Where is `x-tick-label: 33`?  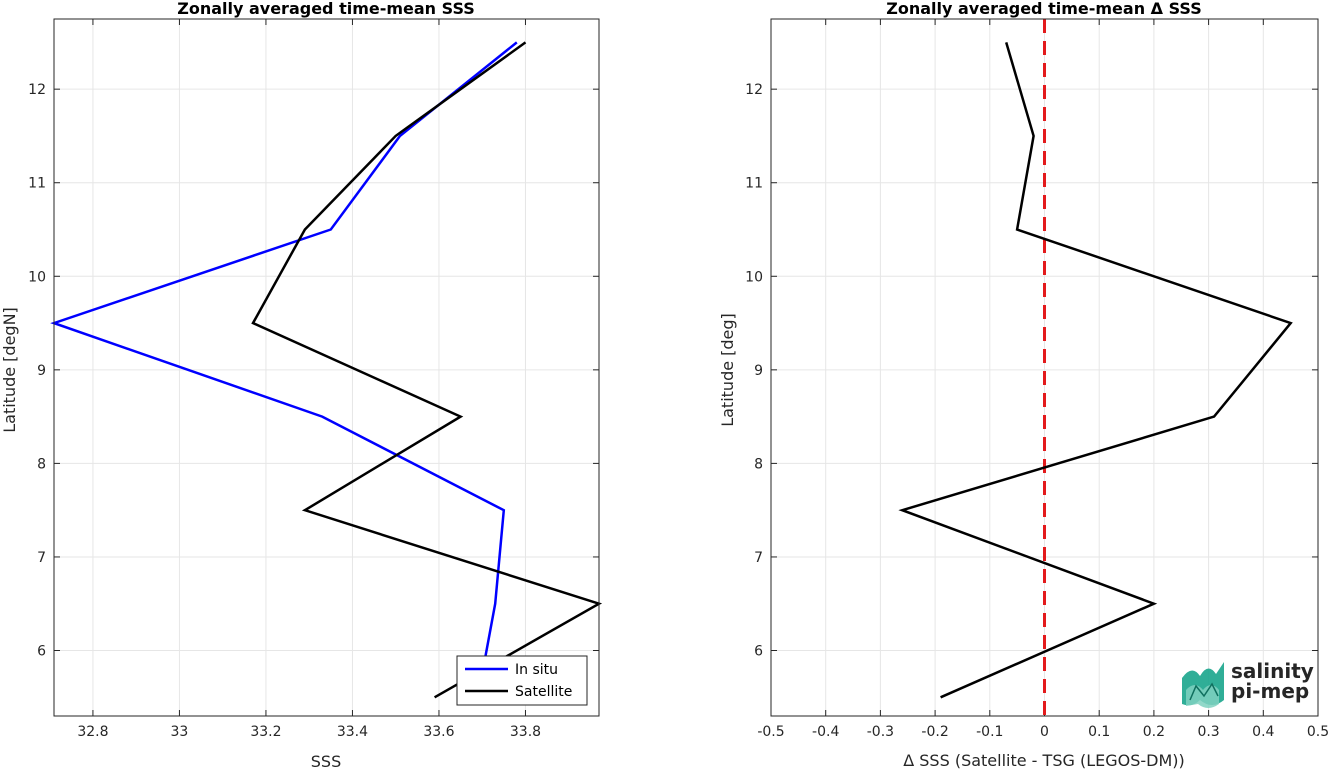 x-tick-label: 33 is located at coordinates (180, 732).